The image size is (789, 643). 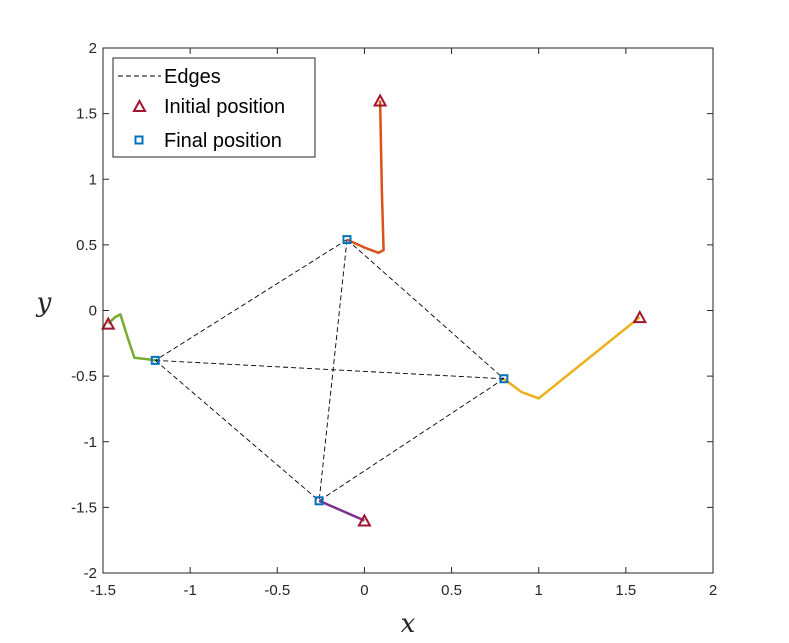 I want to click on legend-initial-label: Initial position, so click(x=224, y=107).